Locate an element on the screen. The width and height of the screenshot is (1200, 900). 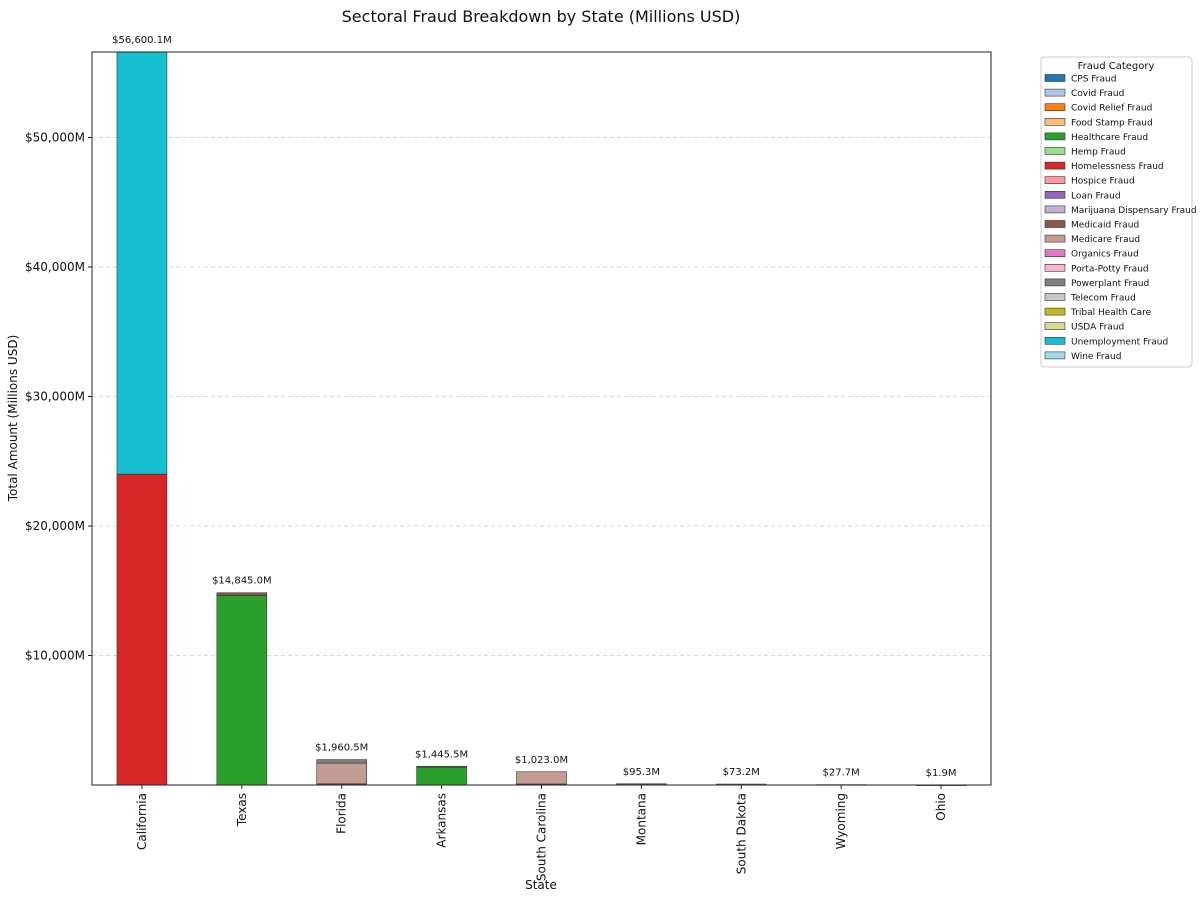
legend-label: Food Stamp Fraud is located at coordinates (1112, 123).